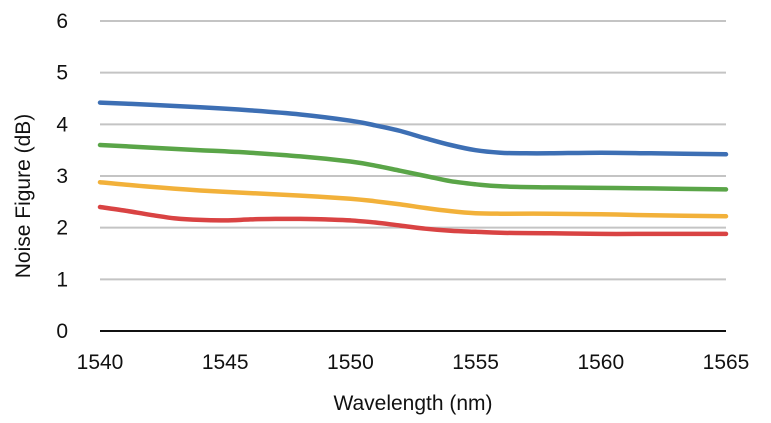 The image size is (771, 423). What do you see at coordinates (100, 362) in the screenshot?
I see `x-tick-label-1540: 1540` at bounding box center [100, 362].